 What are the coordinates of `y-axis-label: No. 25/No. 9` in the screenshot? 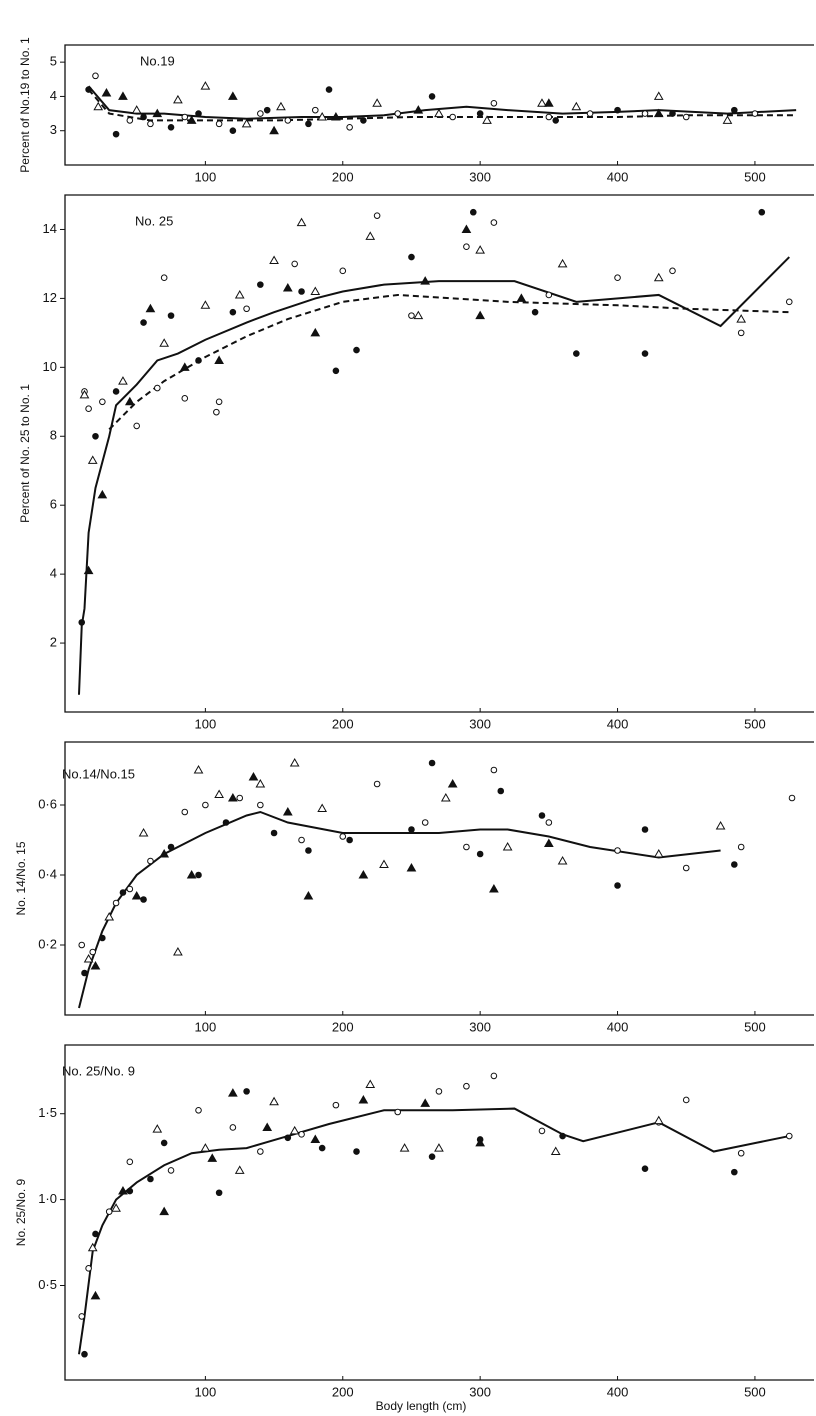 It's located at (21, 1212).